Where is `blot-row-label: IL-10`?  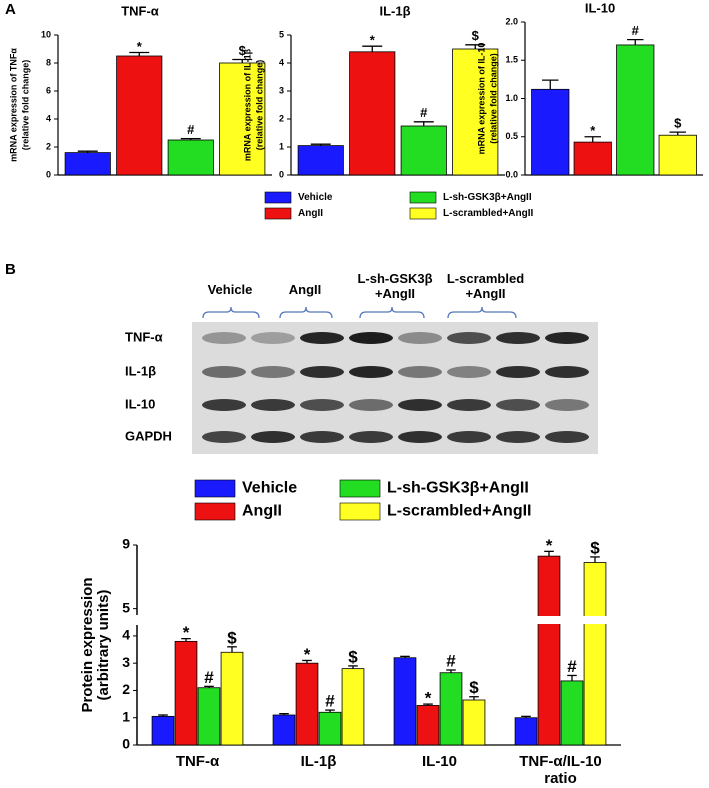
blot-row-label: IL-10 is located at coordinates (140, 403).